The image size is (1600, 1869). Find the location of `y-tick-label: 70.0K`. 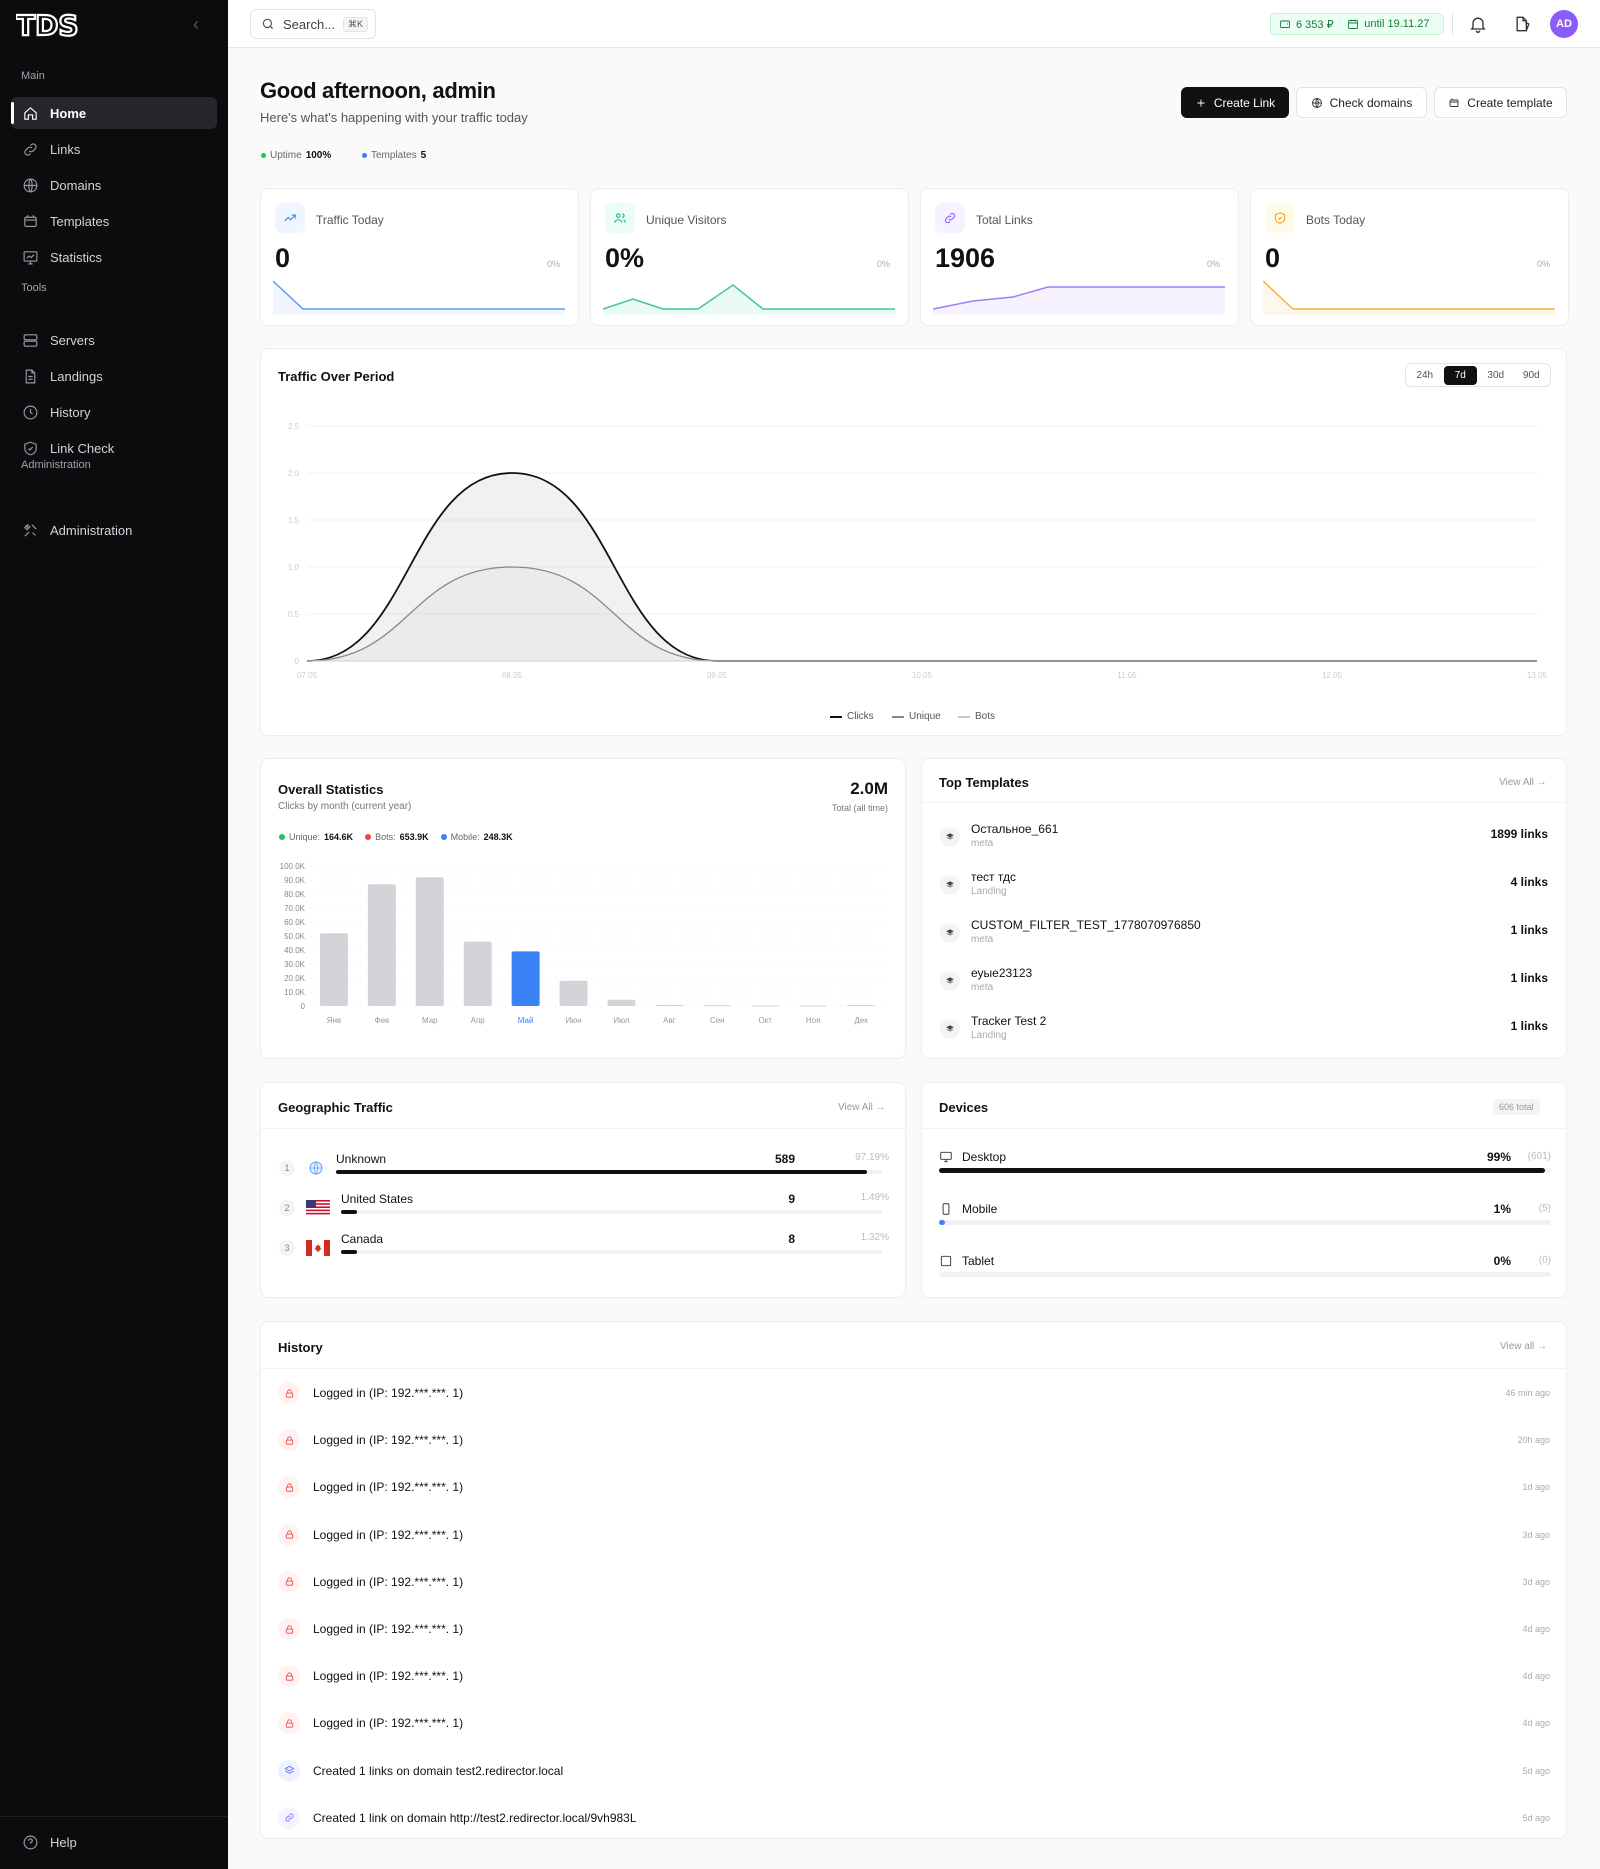

y-tick-label: 70.0K is located at coordinates (295, 908).